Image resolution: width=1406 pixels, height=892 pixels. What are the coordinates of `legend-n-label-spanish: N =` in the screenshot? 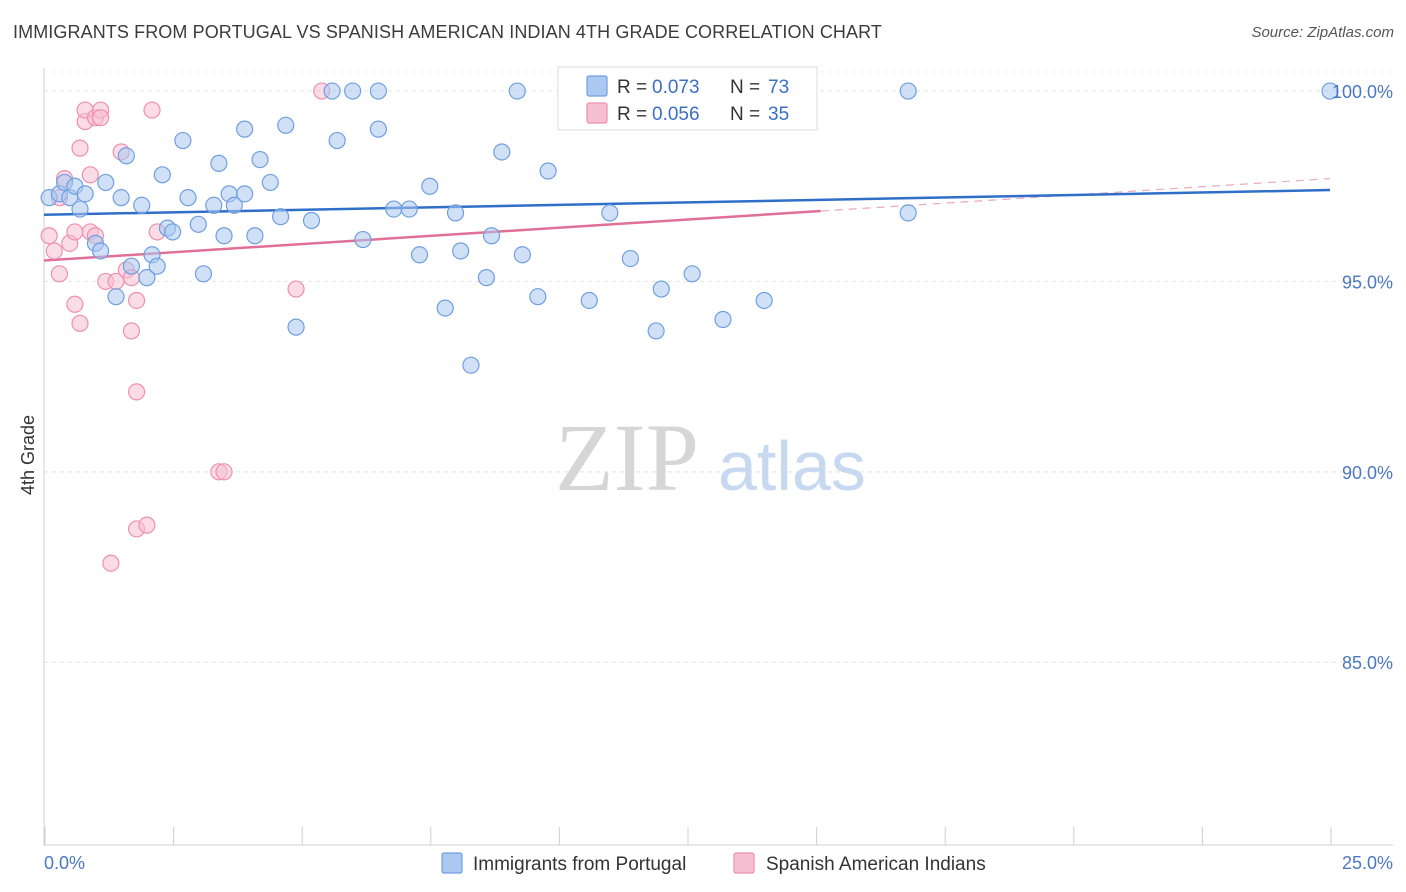 It's located at (745, 114).